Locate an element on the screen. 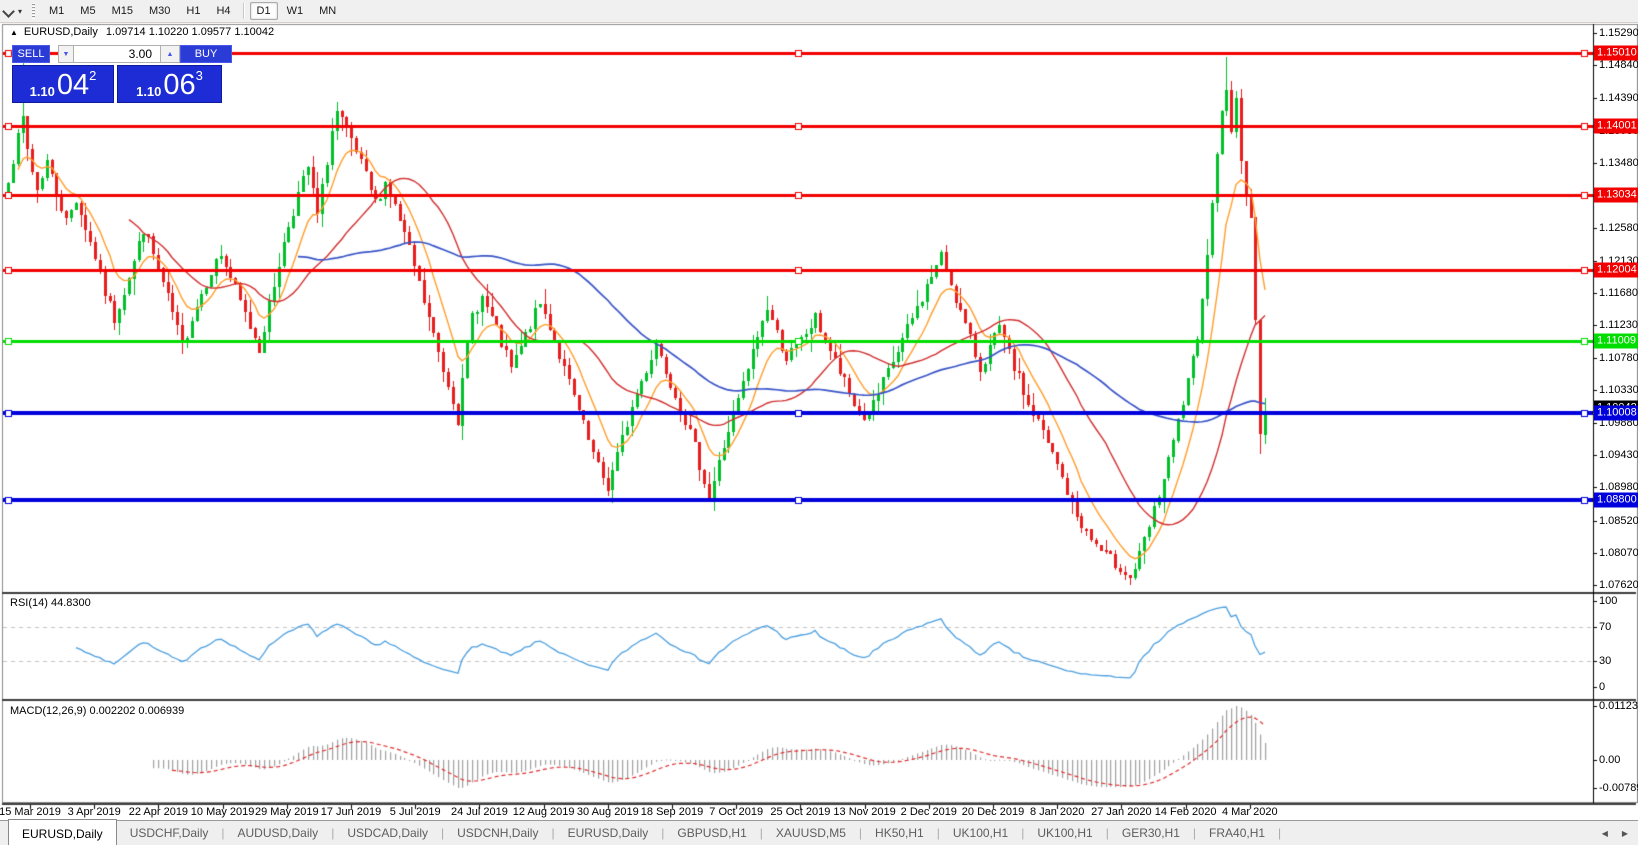  timeframe-button-m1: M1 is located at coordinates (57, 11).